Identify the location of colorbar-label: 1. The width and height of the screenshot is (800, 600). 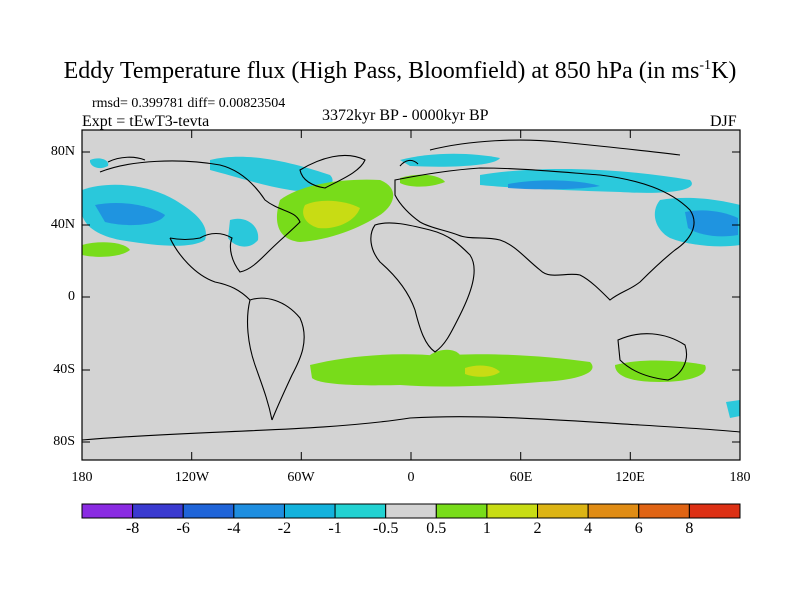
(486, 528).